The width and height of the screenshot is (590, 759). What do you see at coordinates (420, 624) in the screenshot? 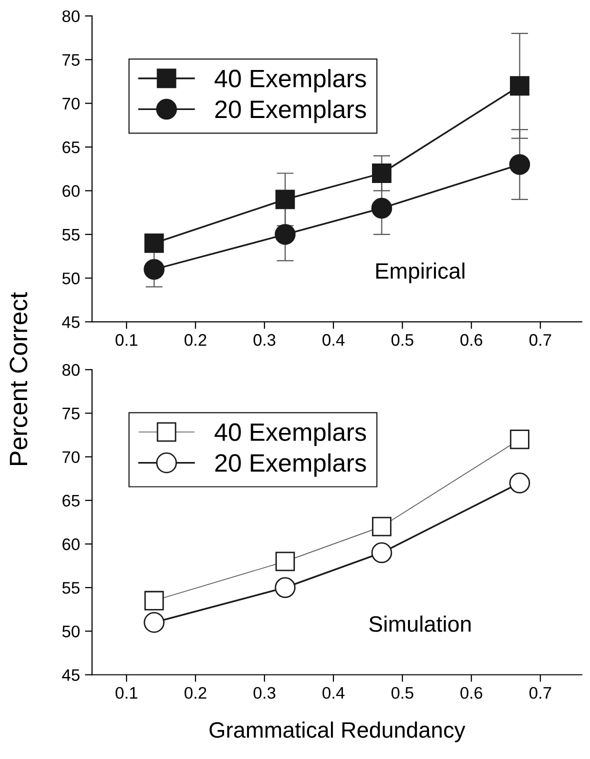
I see `annotation: Simulation` at bounding box center [420, 624].